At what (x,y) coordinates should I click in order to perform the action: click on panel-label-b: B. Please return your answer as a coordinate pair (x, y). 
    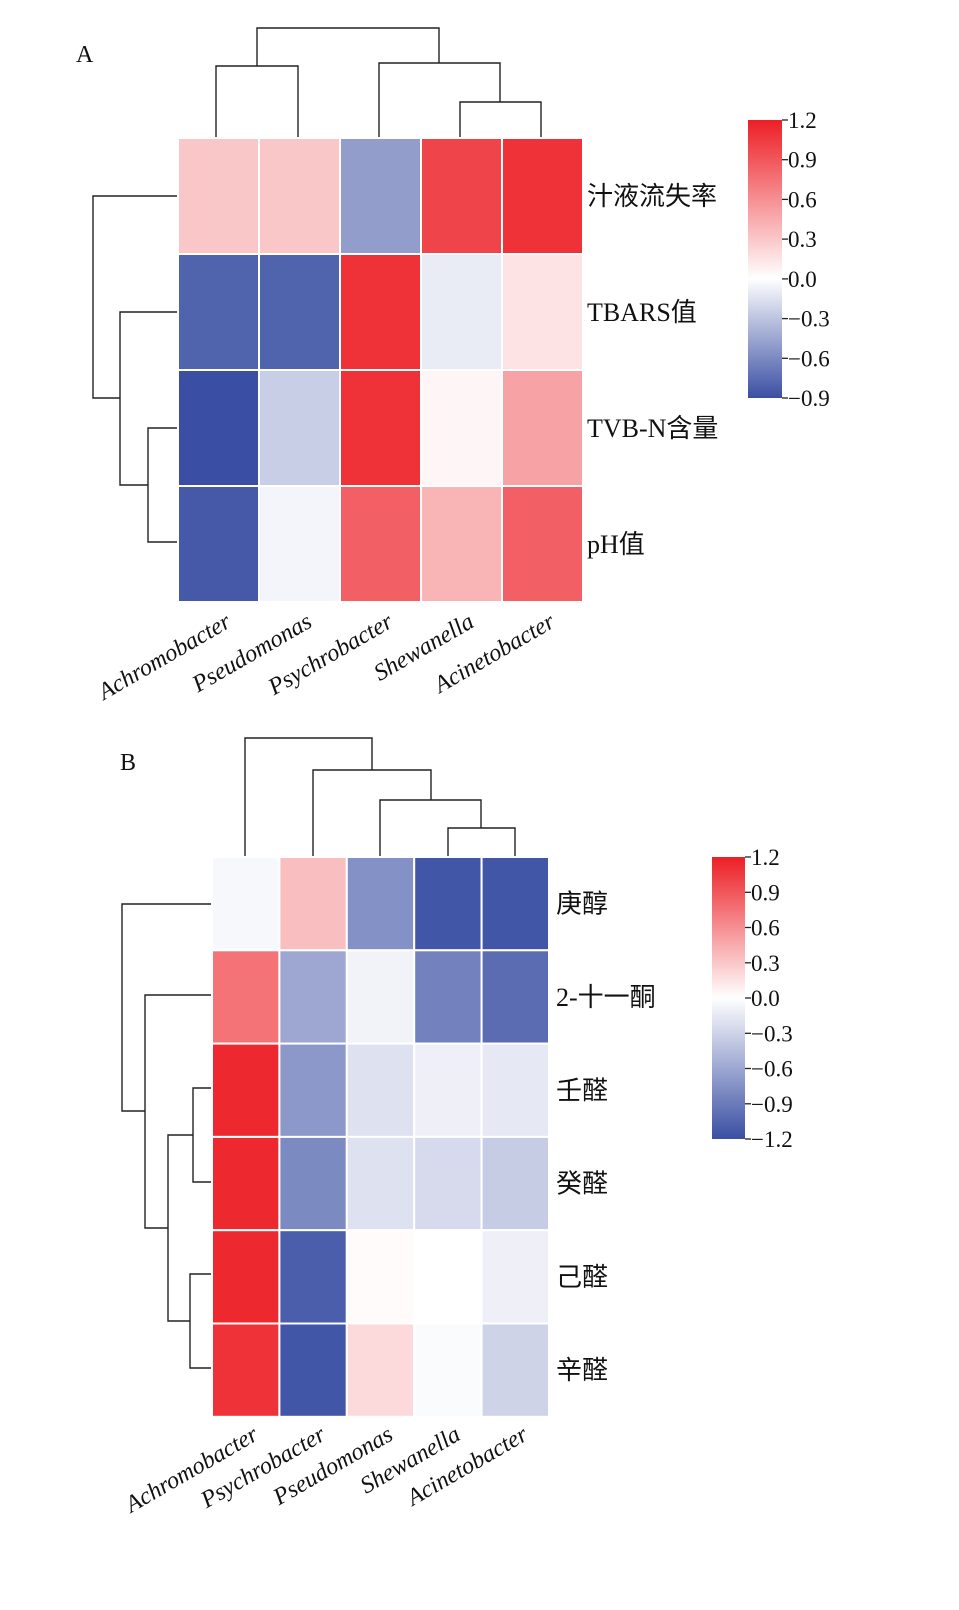
    Looking at the image, I should click on (128, 763).